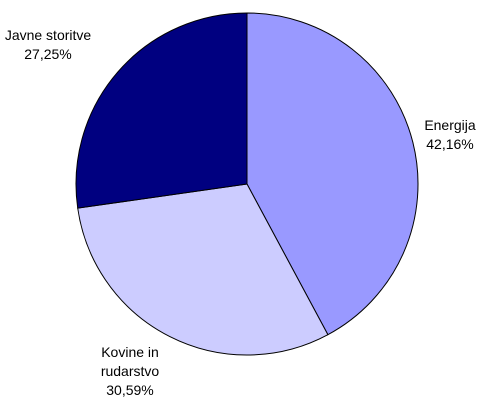 This screenshot has height=413, width=485. I want to click on slice-category-label: Javne storitve, so click(48, 35).